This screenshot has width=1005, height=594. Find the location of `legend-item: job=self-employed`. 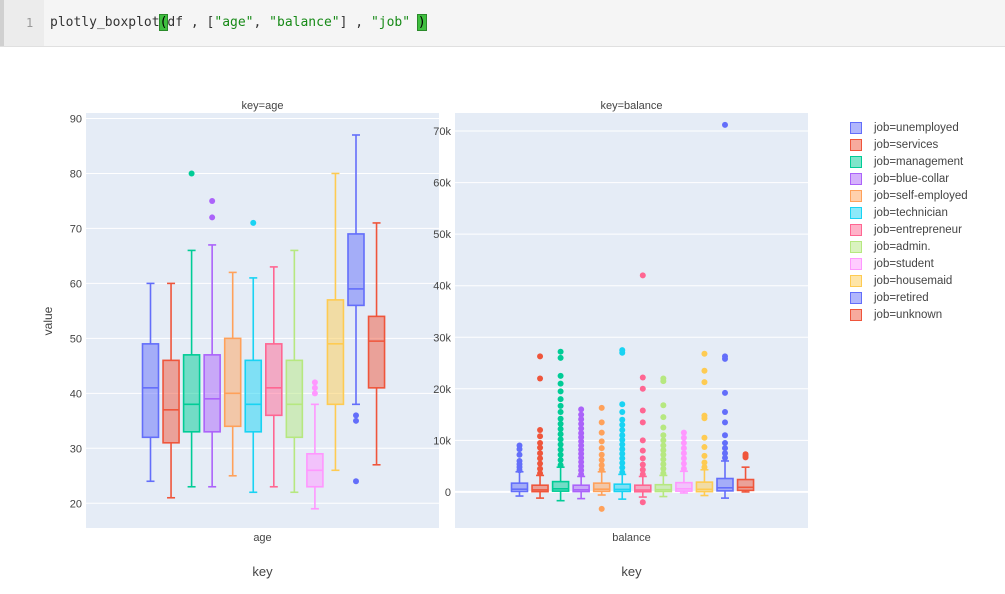

legend-item: job=self-employed is located at coordinates (908, 195).